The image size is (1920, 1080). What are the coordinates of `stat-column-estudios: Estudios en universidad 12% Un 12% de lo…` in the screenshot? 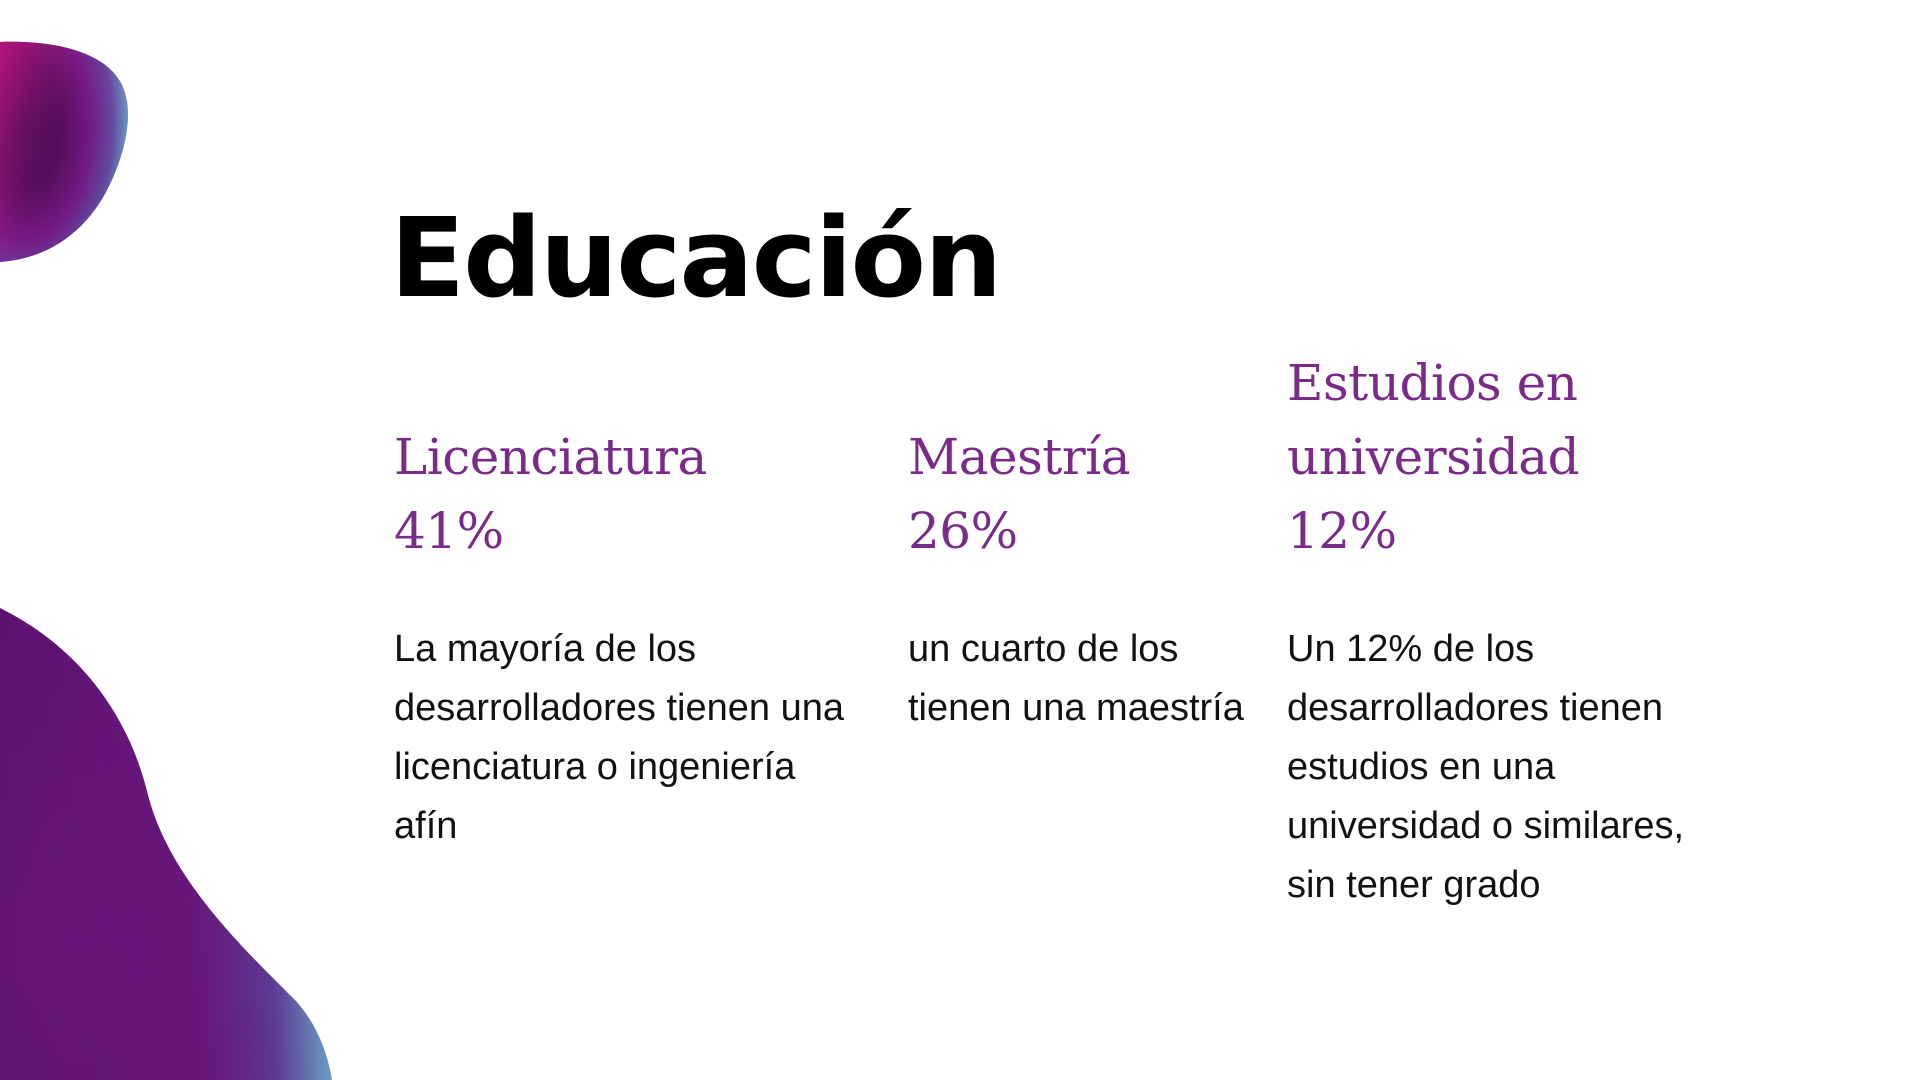 It's located at (1497, 630).